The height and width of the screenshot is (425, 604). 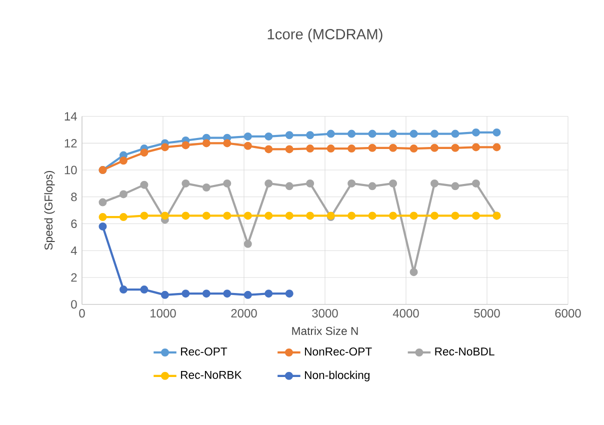 What do you see at coordinates (244, 313) in the screenshot?
I see `x-tick-label: 2000` at bounding box center [244, 313].